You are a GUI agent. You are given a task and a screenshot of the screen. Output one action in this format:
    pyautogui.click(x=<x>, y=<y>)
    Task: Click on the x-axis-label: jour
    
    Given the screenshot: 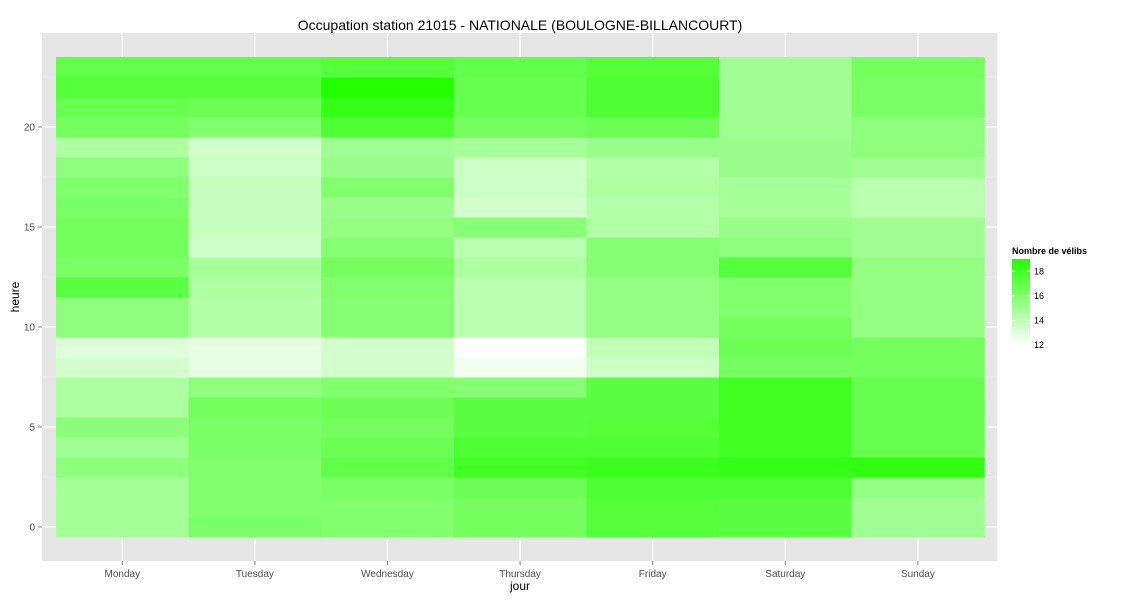 What is the action you would take?
    pyautogui.click(x=519, y=586)
    